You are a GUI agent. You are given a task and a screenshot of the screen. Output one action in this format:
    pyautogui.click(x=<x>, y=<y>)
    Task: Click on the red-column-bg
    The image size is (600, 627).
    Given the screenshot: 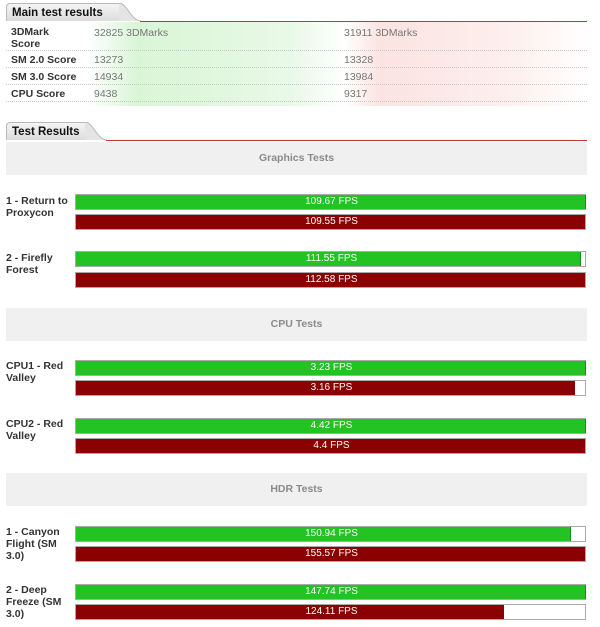 What is the action you would take?
    pyautogui.click(x=465, y=64)
    